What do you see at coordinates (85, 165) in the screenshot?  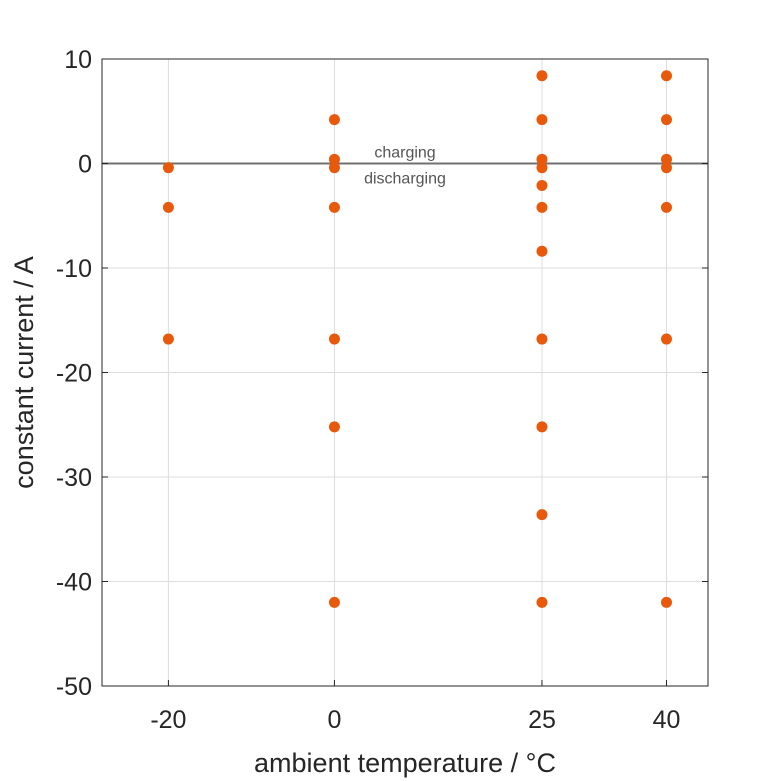 I see `y-tick-label: 0` at bounding box center [85, 165].